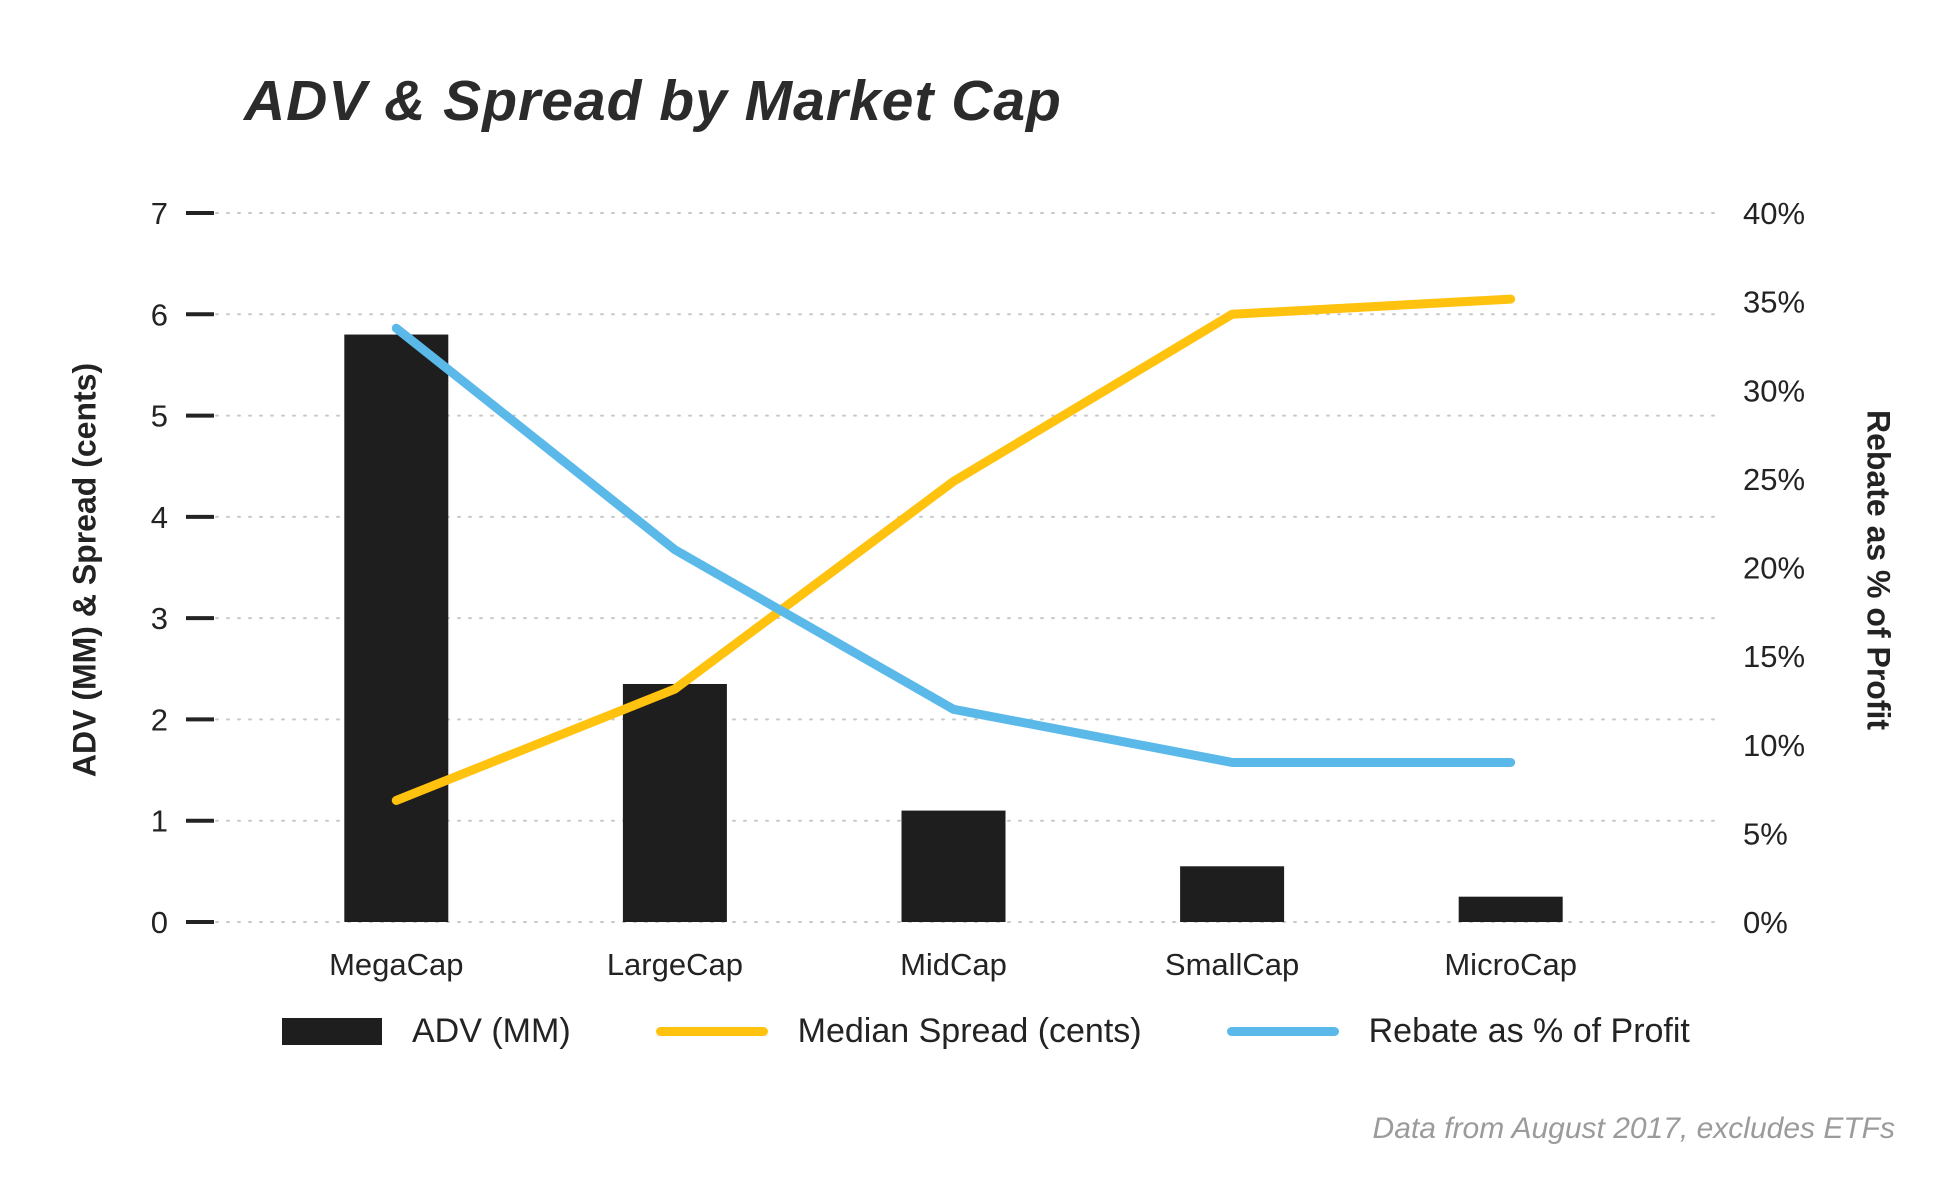 The image size is (1955, 1202). I want to click on legend-item-median-spread: Median Spread (cents), so click(898, 1031).